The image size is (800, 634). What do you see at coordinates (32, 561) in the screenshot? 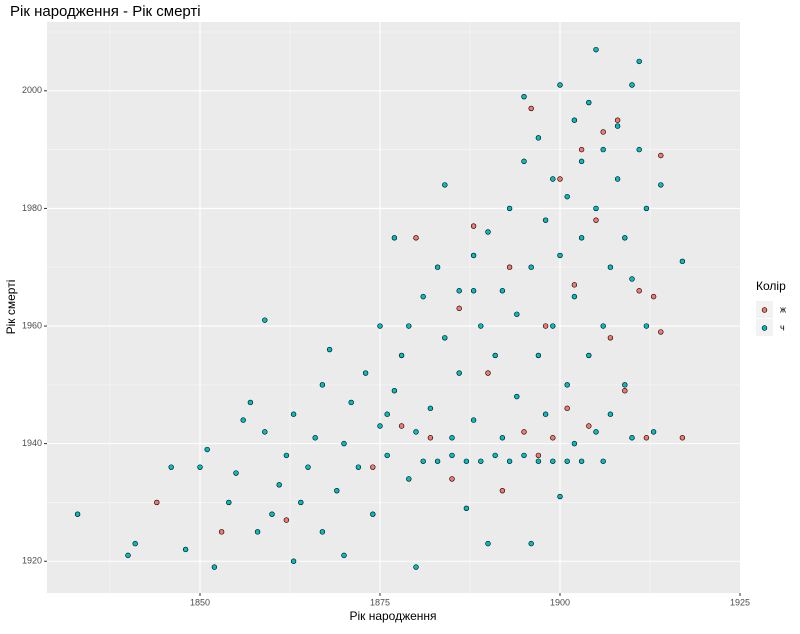
I see `y-tick-label: 1920` at bounding box center [32, 561].